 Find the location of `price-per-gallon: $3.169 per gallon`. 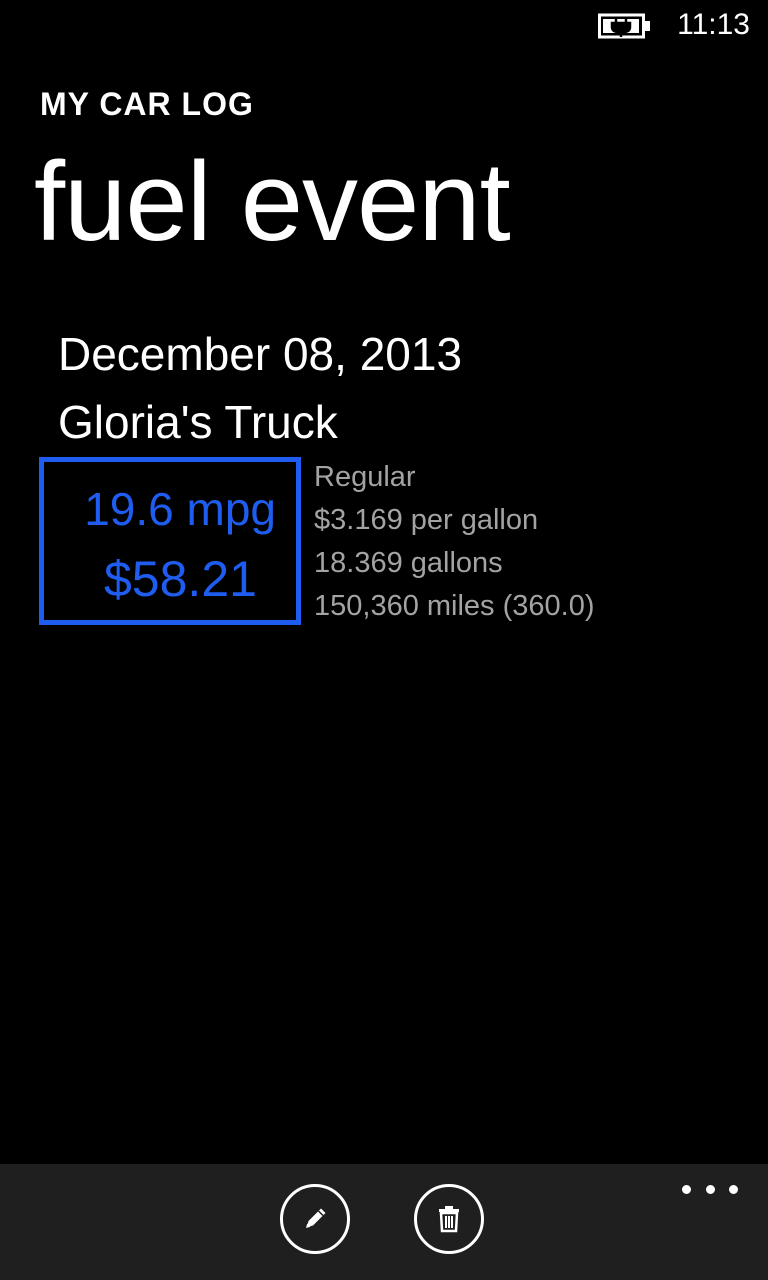

price-per-gallon: $3.169 per gallon is located at coordinates (426, 520).